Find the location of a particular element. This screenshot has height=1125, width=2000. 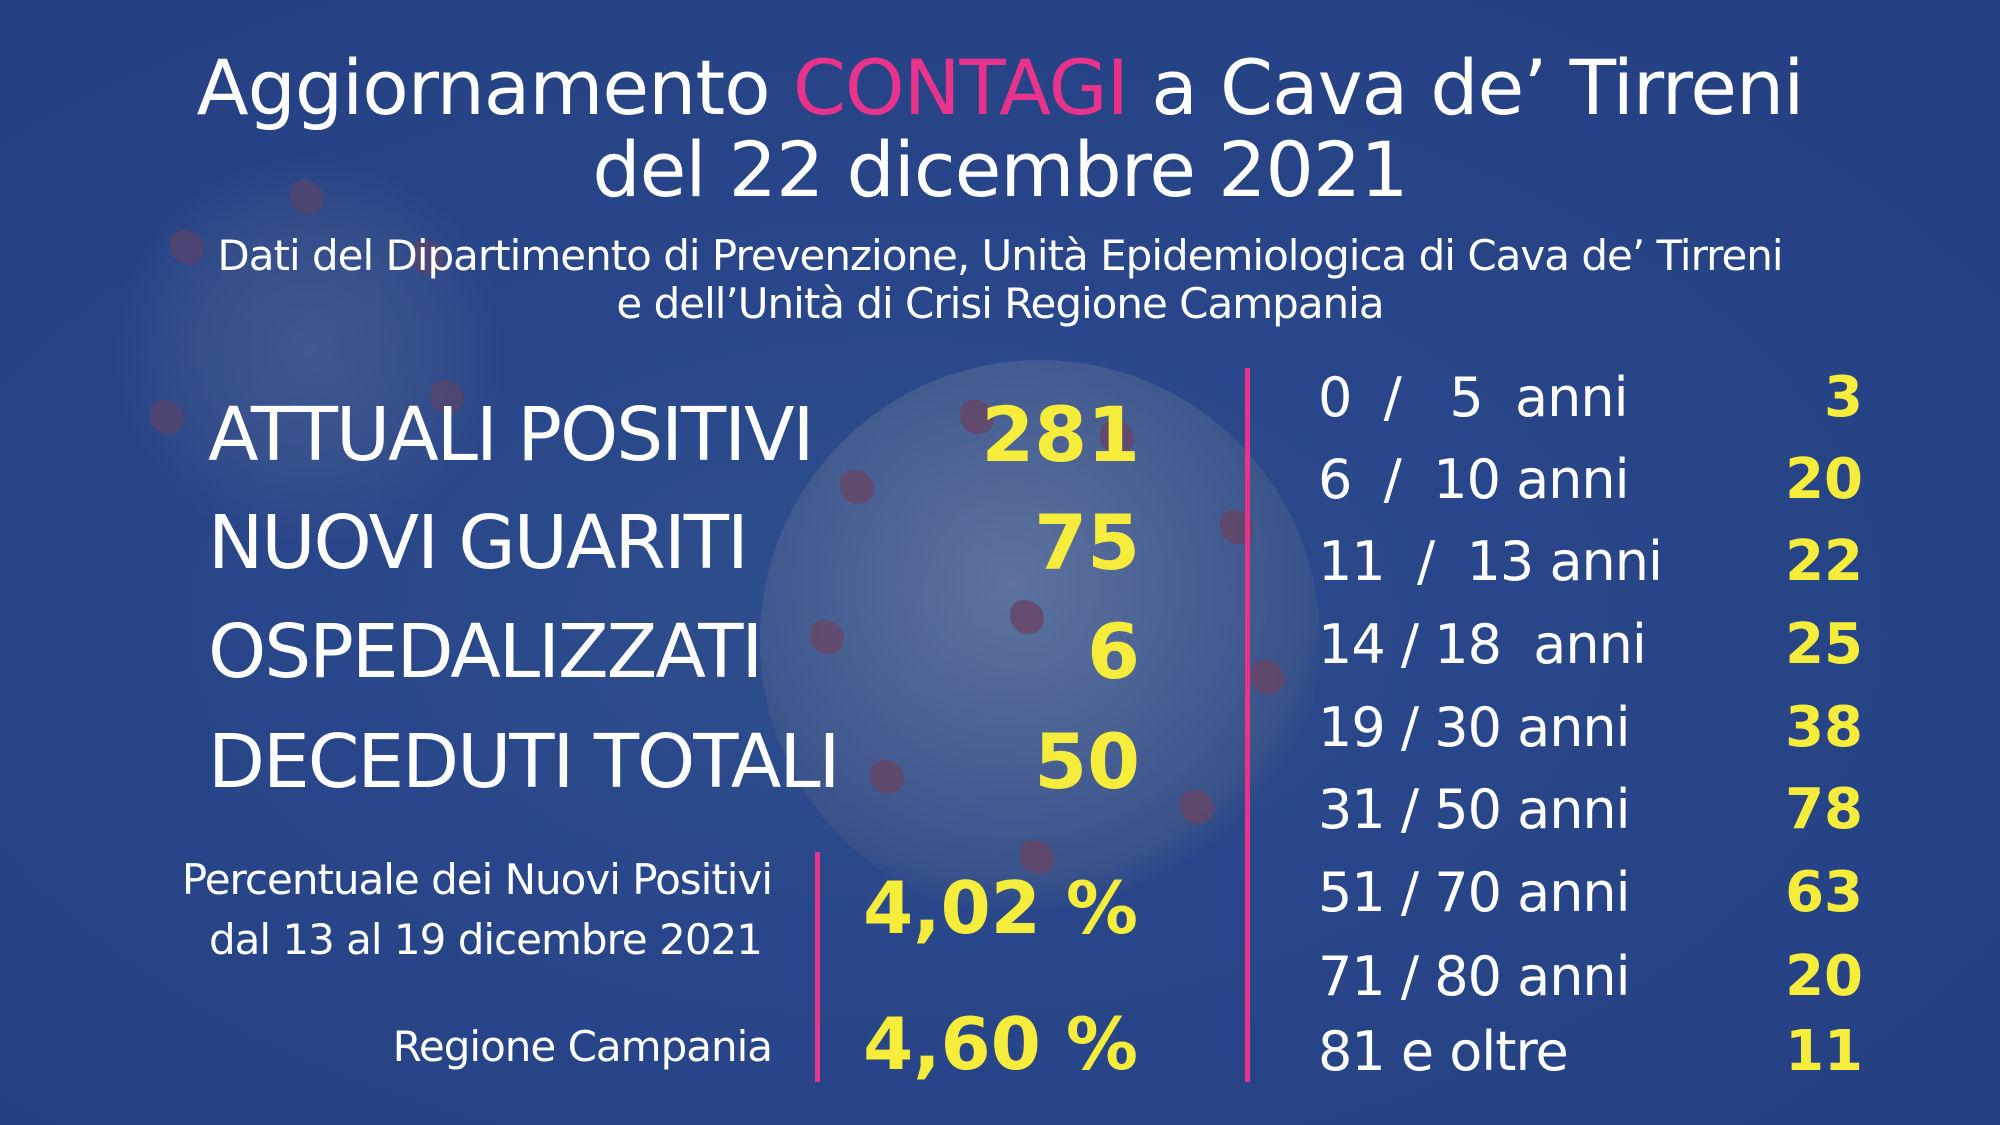

divider-percentages is located at coordinates (817, 967).